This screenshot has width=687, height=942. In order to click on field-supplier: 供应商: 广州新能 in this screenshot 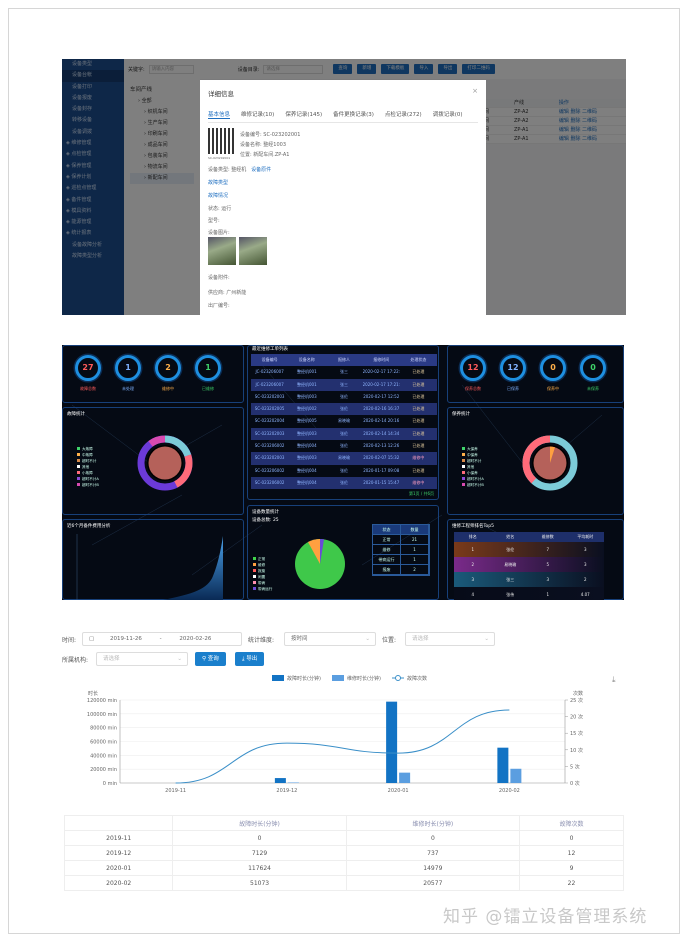, I will do `click(227, 293)`.